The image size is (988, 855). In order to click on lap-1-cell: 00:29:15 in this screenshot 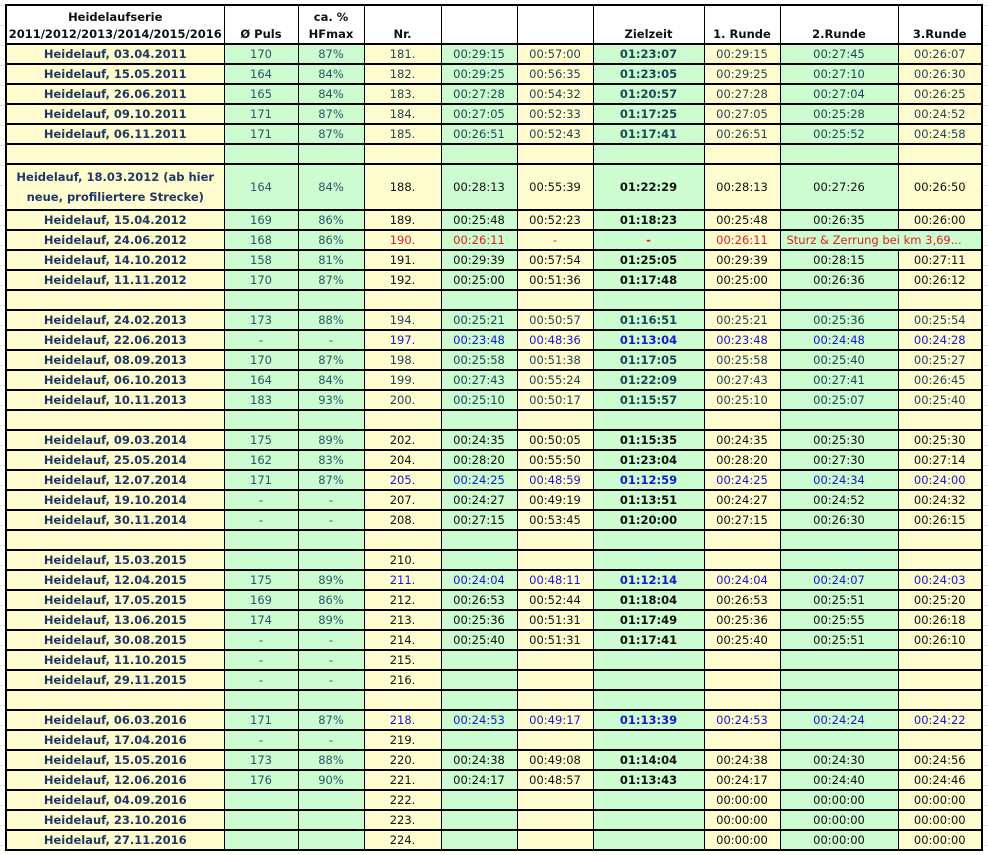, I will do `click(742, 54)`.